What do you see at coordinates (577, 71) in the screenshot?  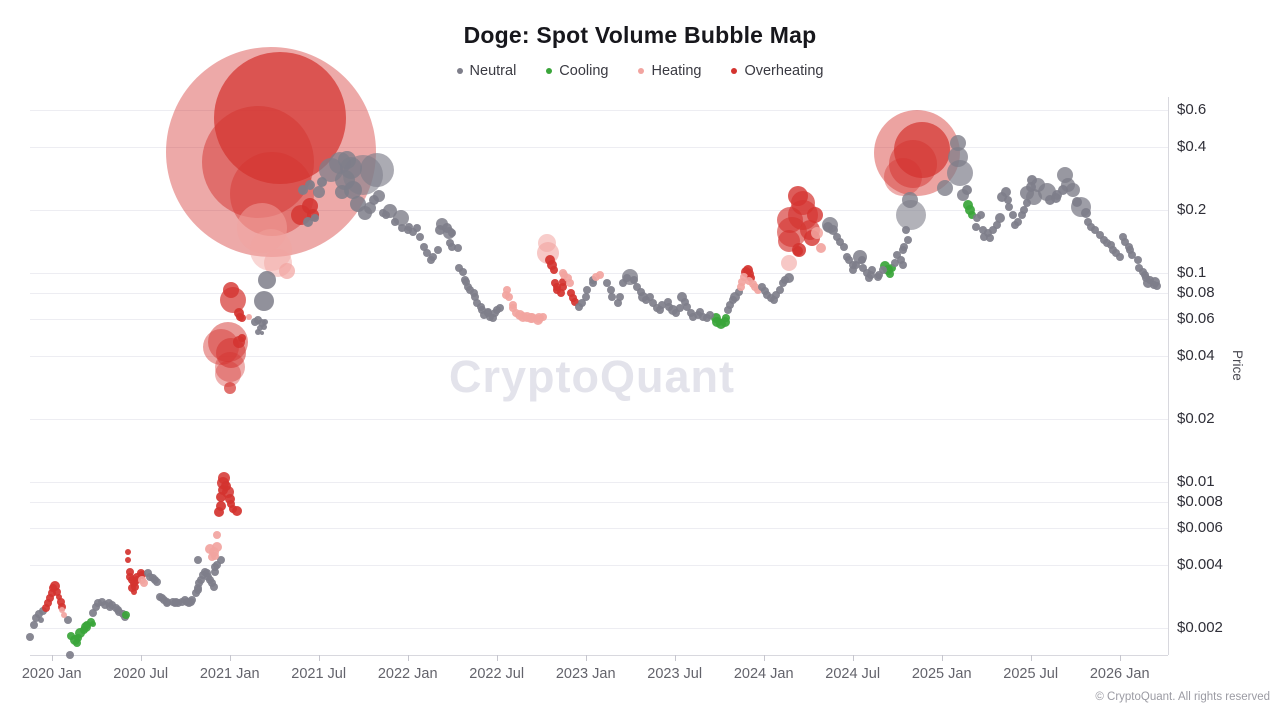 I see `legend-item-cooling: Cooling` at bounding box center [577, 71].